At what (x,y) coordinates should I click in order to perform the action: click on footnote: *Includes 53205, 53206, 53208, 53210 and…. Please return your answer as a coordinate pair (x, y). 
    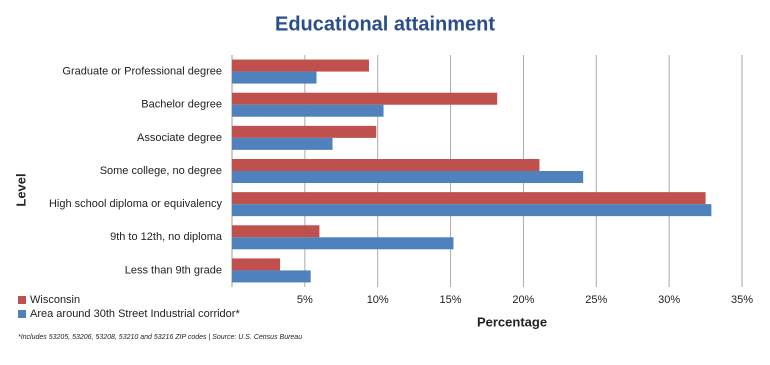
    Looking at the image, I should click on (160, 337).